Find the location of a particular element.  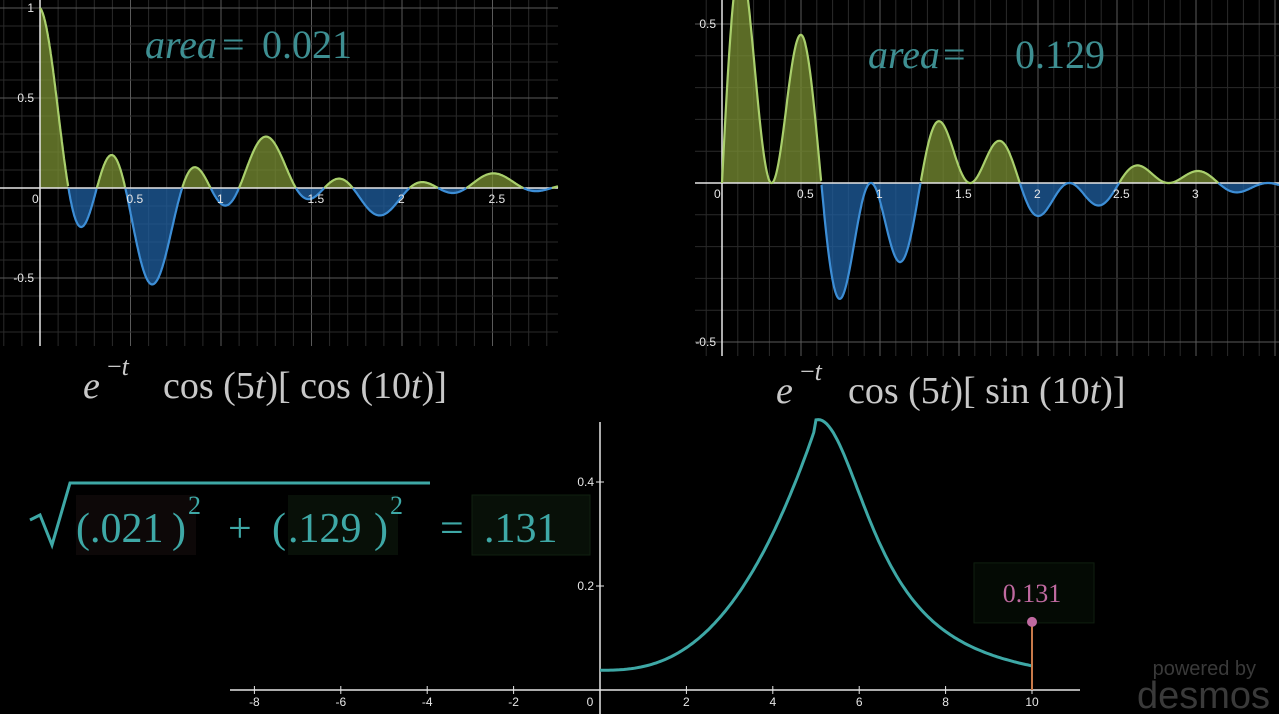

y-tick-label: 0.4 is located at coordinates (585, 482).